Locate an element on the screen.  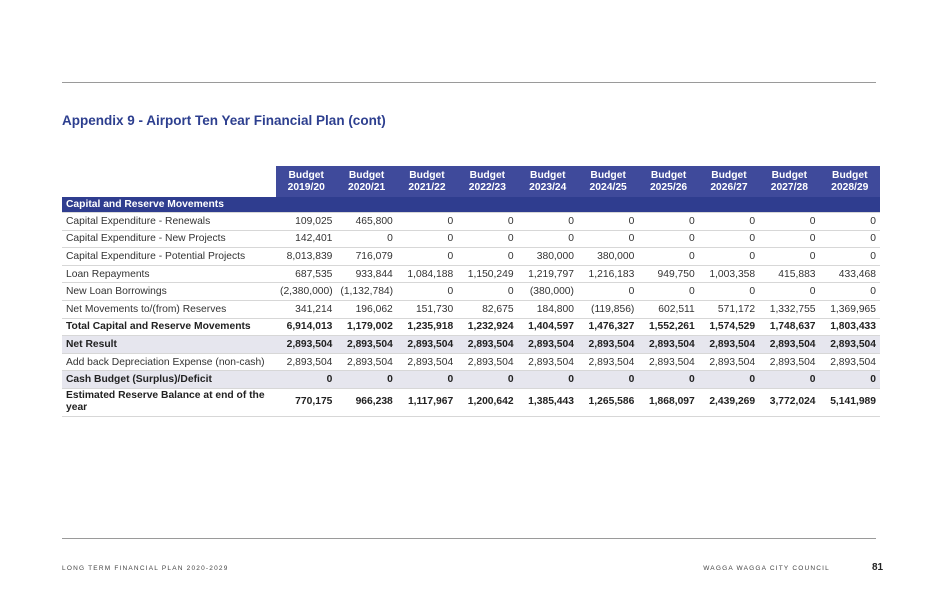
value-cell: 196,062 is located at coordinates (366, 309).